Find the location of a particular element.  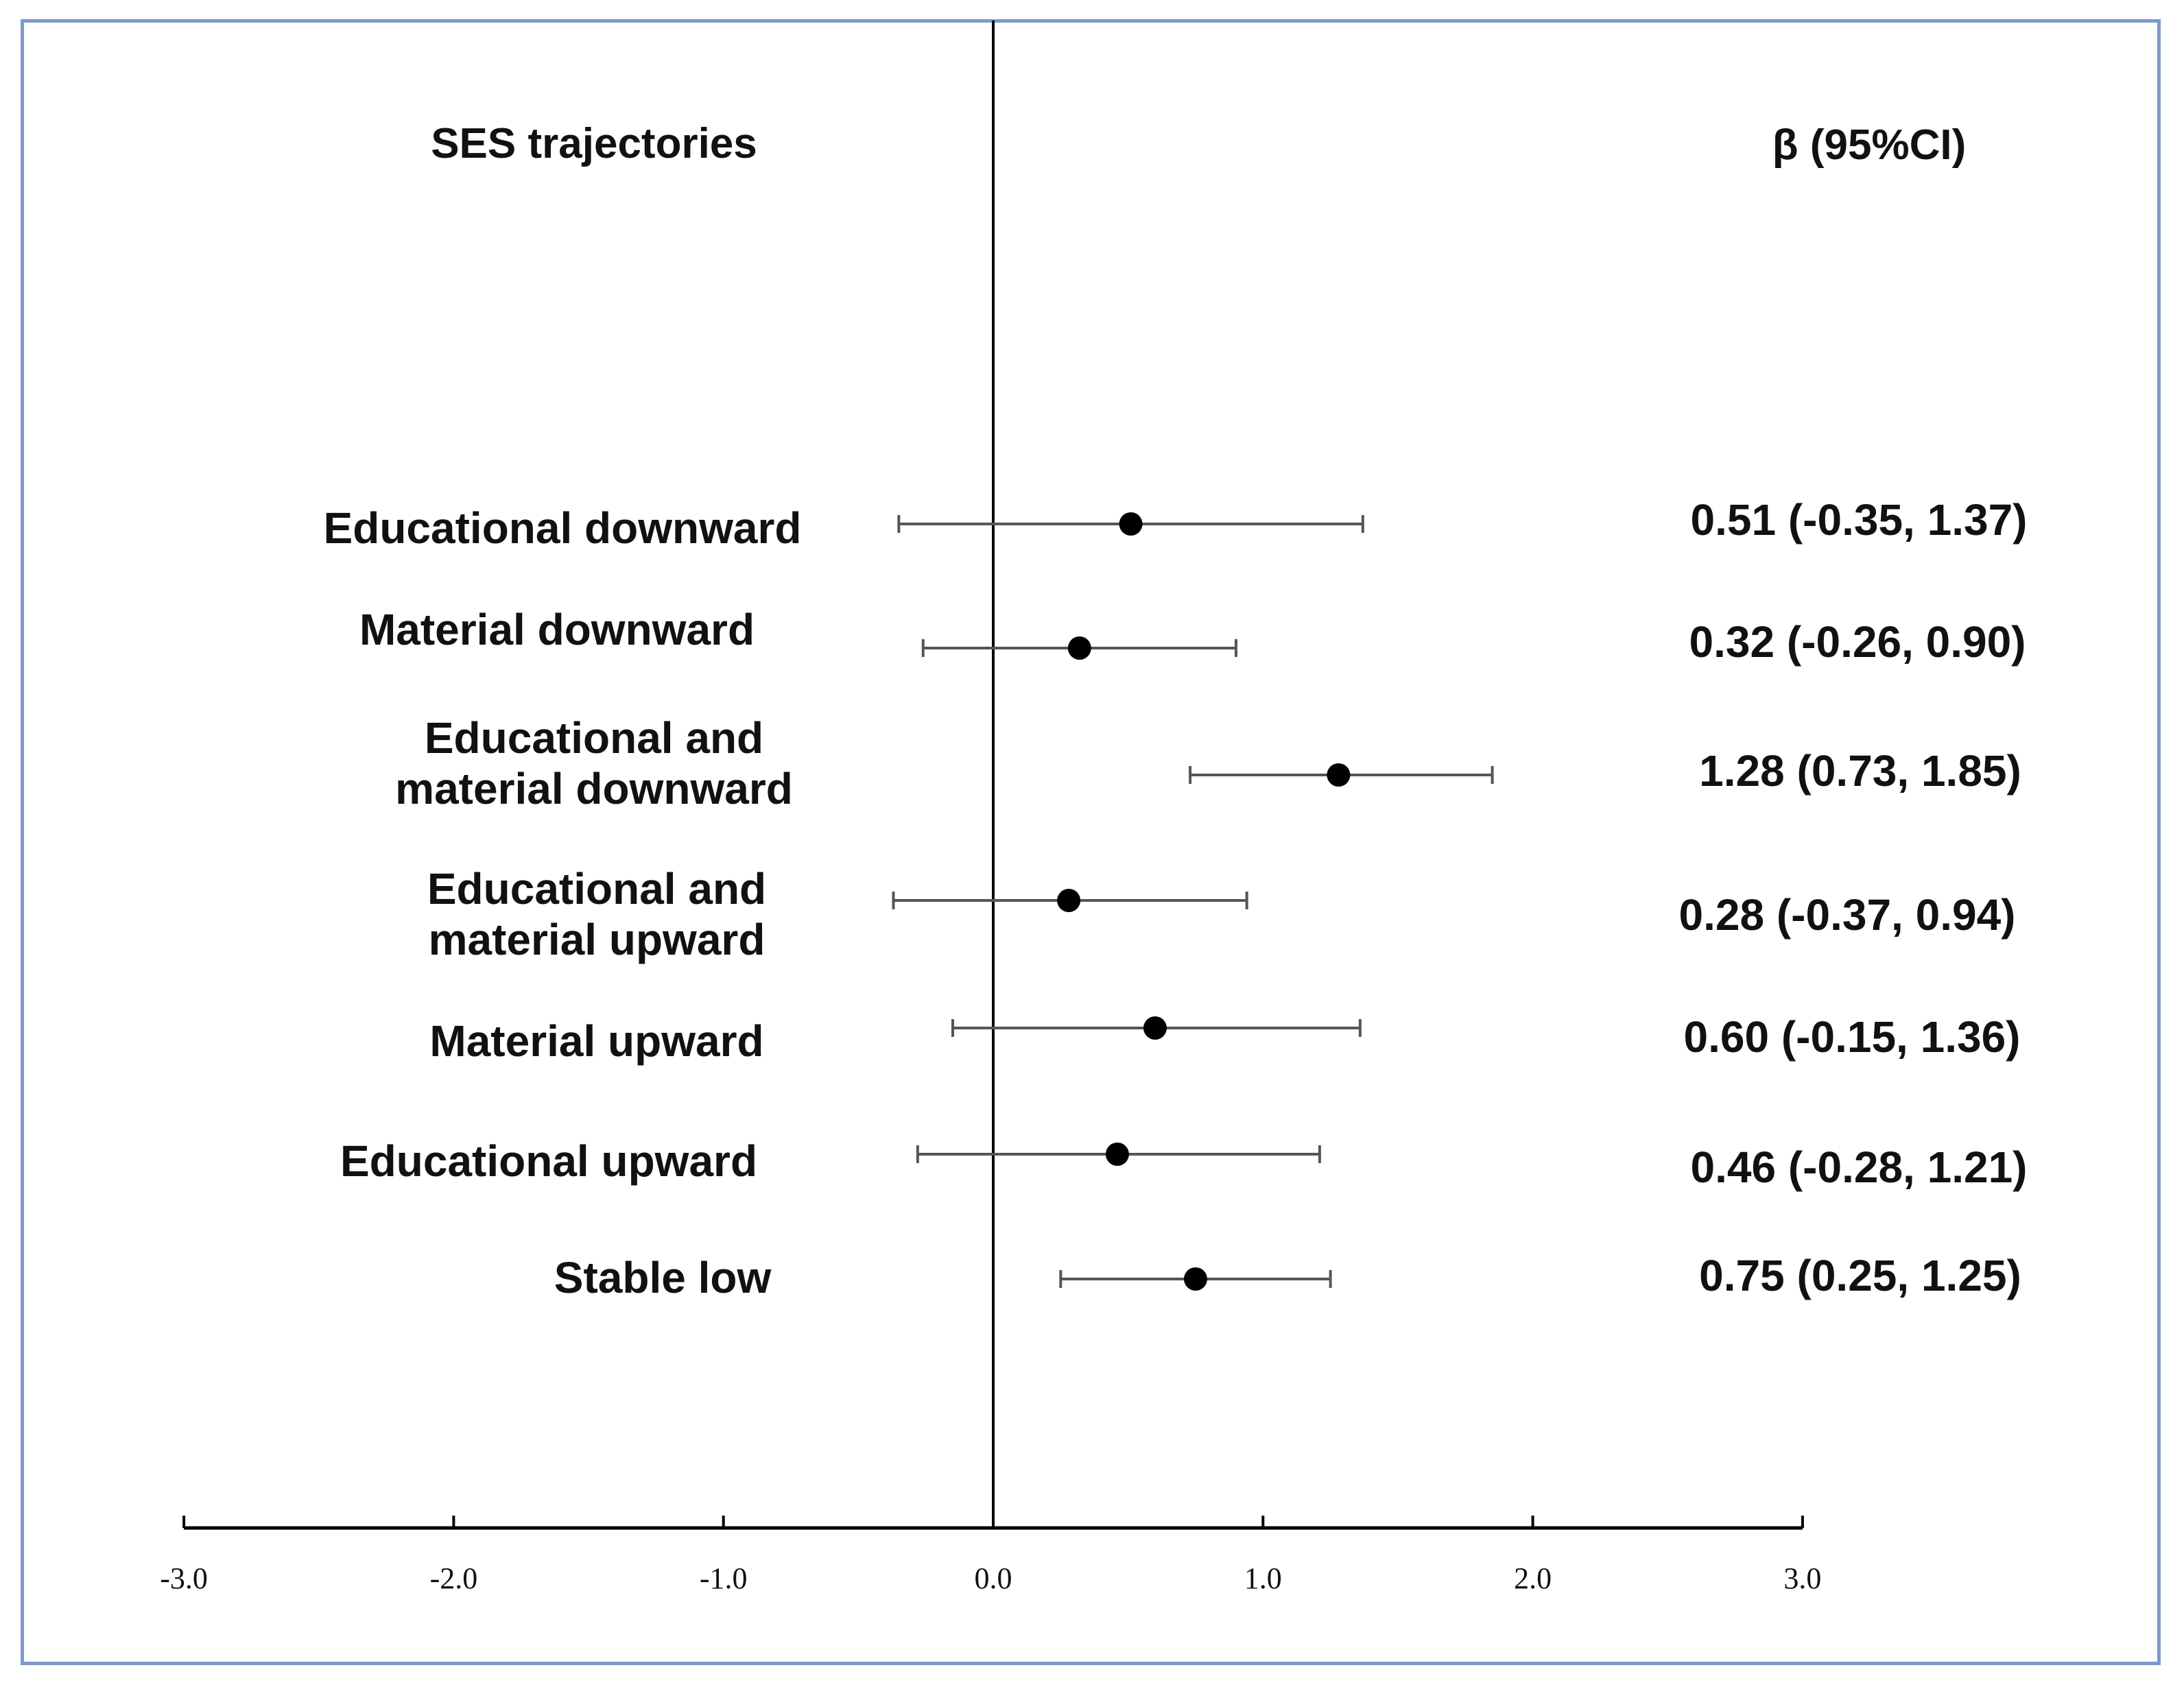

x-tick-label: 0.0 is located at coordinates (993, 1579).